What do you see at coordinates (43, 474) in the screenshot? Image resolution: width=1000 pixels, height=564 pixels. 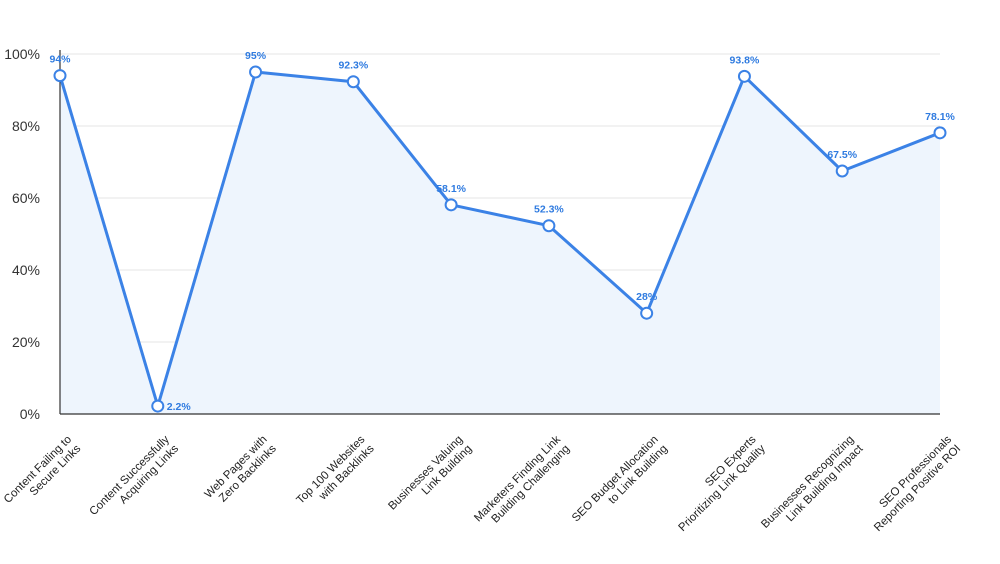 I see `x-tick-label: Content Failing toSecure Links` at bounding box center [43, 474].